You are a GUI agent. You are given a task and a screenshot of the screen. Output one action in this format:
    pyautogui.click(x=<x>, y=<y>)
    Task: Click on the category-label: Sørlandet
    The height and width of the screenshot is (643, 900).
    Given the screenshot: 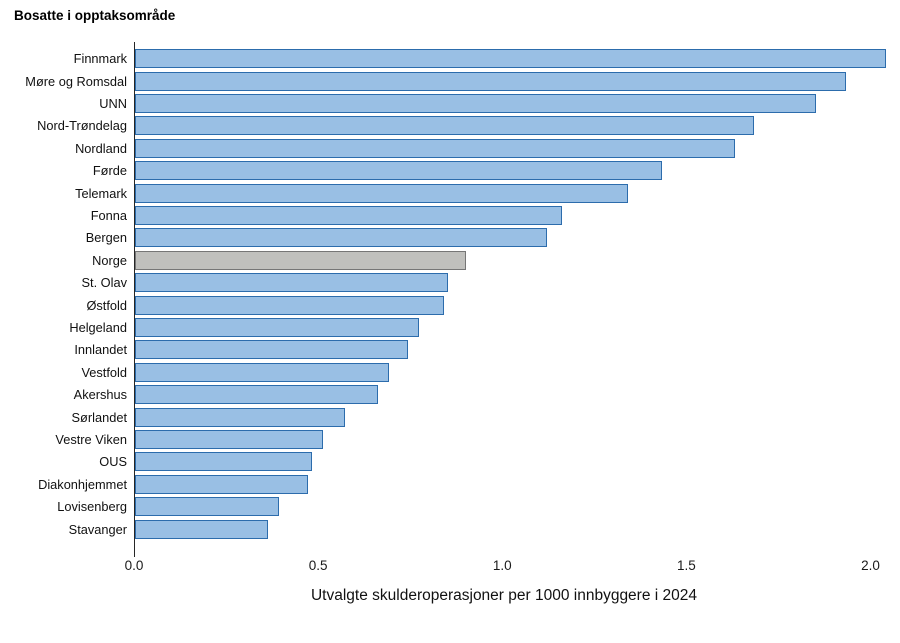 What is the action you would take?
    pyautogui.click(x=99, y=417)
    